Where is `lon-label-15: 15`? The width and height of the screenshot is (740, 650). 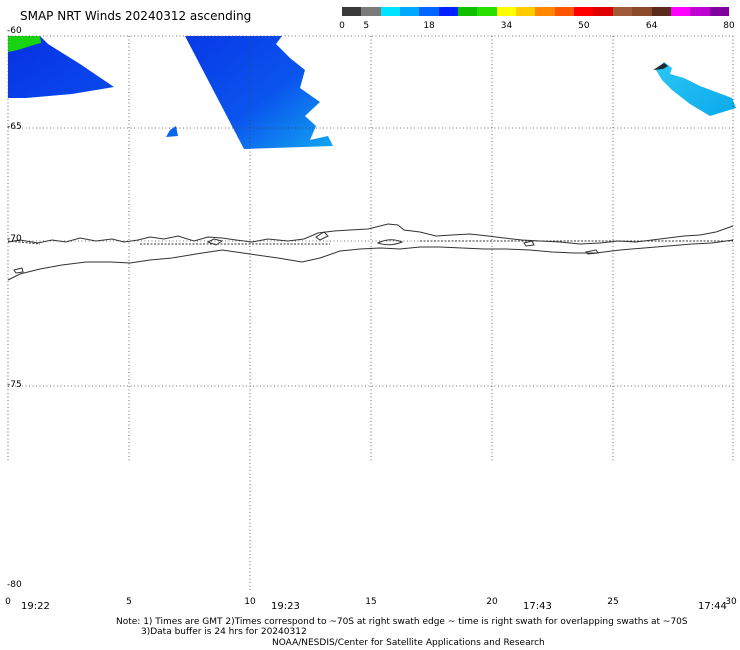
lon-label-15: 15 is located at coordinates (371, 602).